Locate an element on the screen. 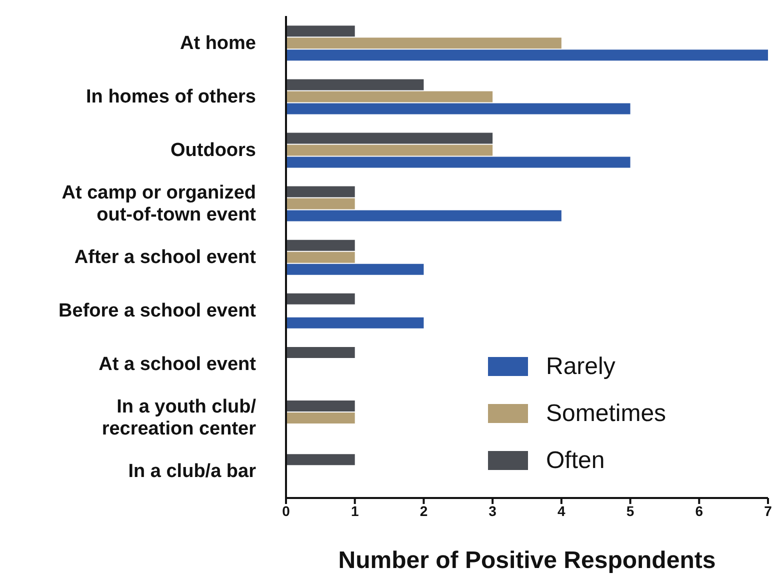 Image resolution: width=776 pixels, height=582 pixels. y-tick-label: Outdoors is located at coordinates (213, 149).